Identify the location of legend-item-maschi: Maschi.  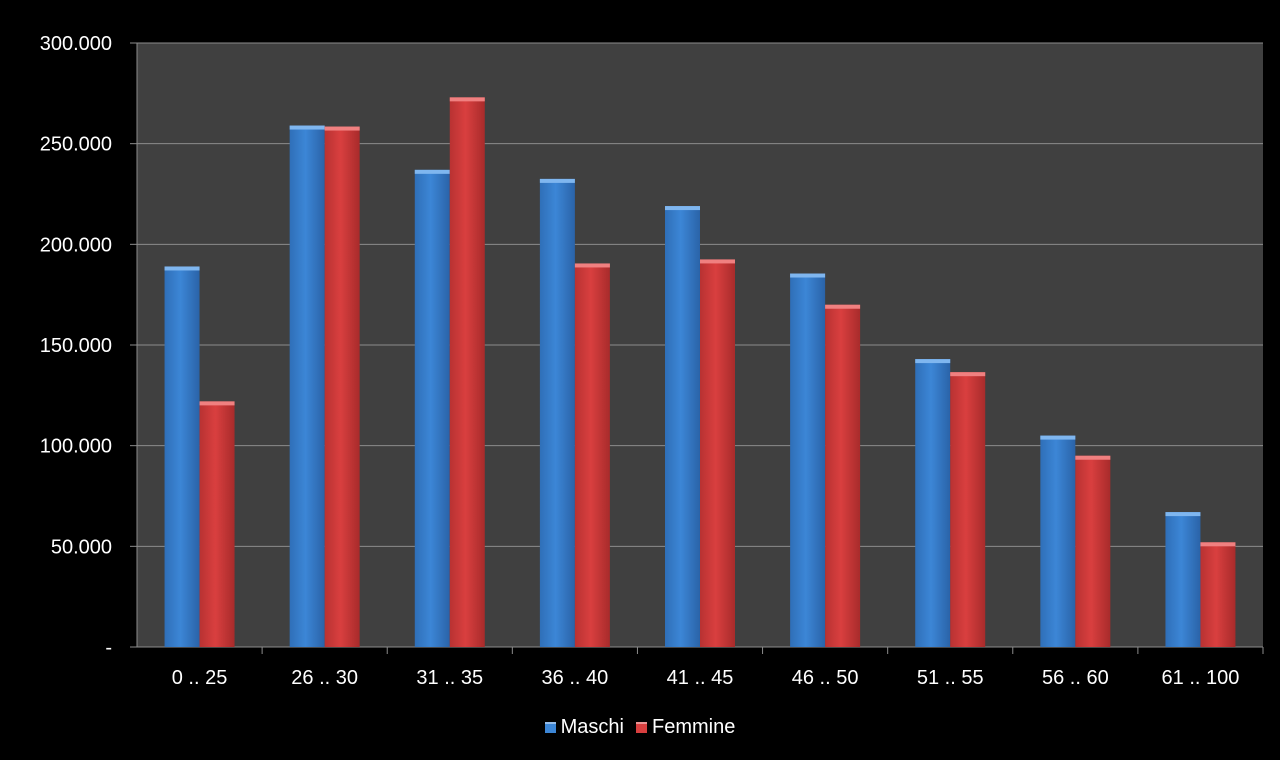
(584, 727).